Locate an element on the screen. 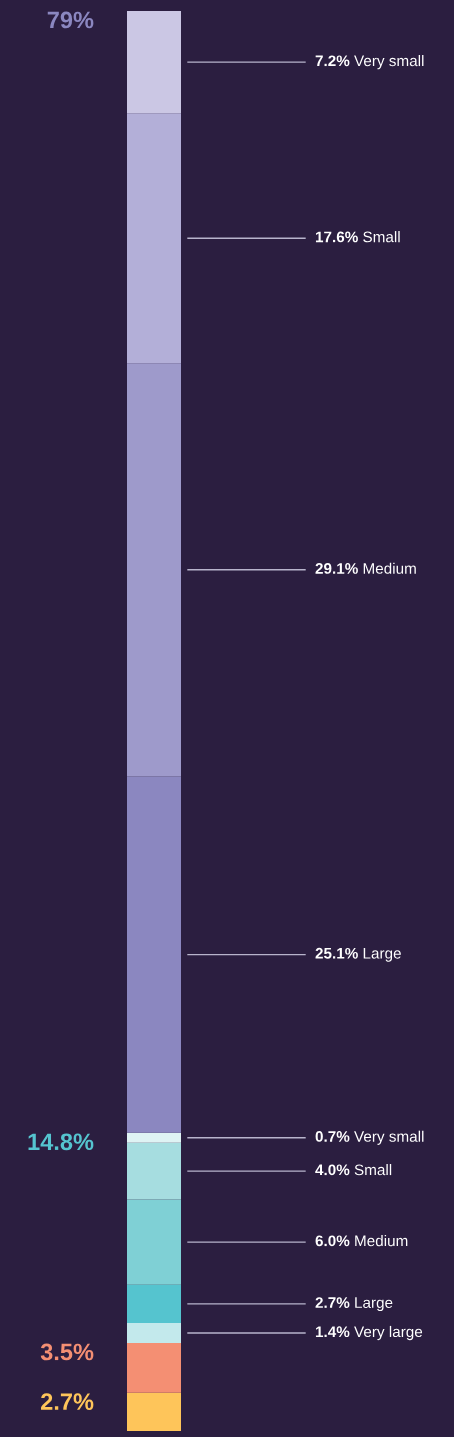 The width and height of the screenshot is (454, 1437). data-label: 29.1% is located at coordinates (336, 568).